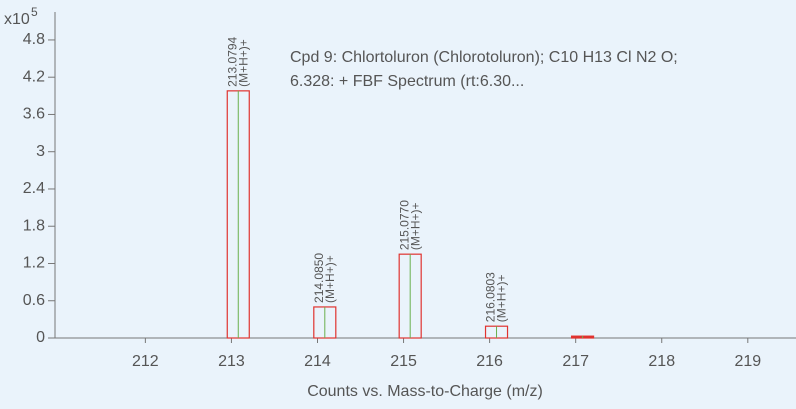 This screenshot has height=409, width=796. I want to click on y-tick-label: 1.8, so click(34, 225).